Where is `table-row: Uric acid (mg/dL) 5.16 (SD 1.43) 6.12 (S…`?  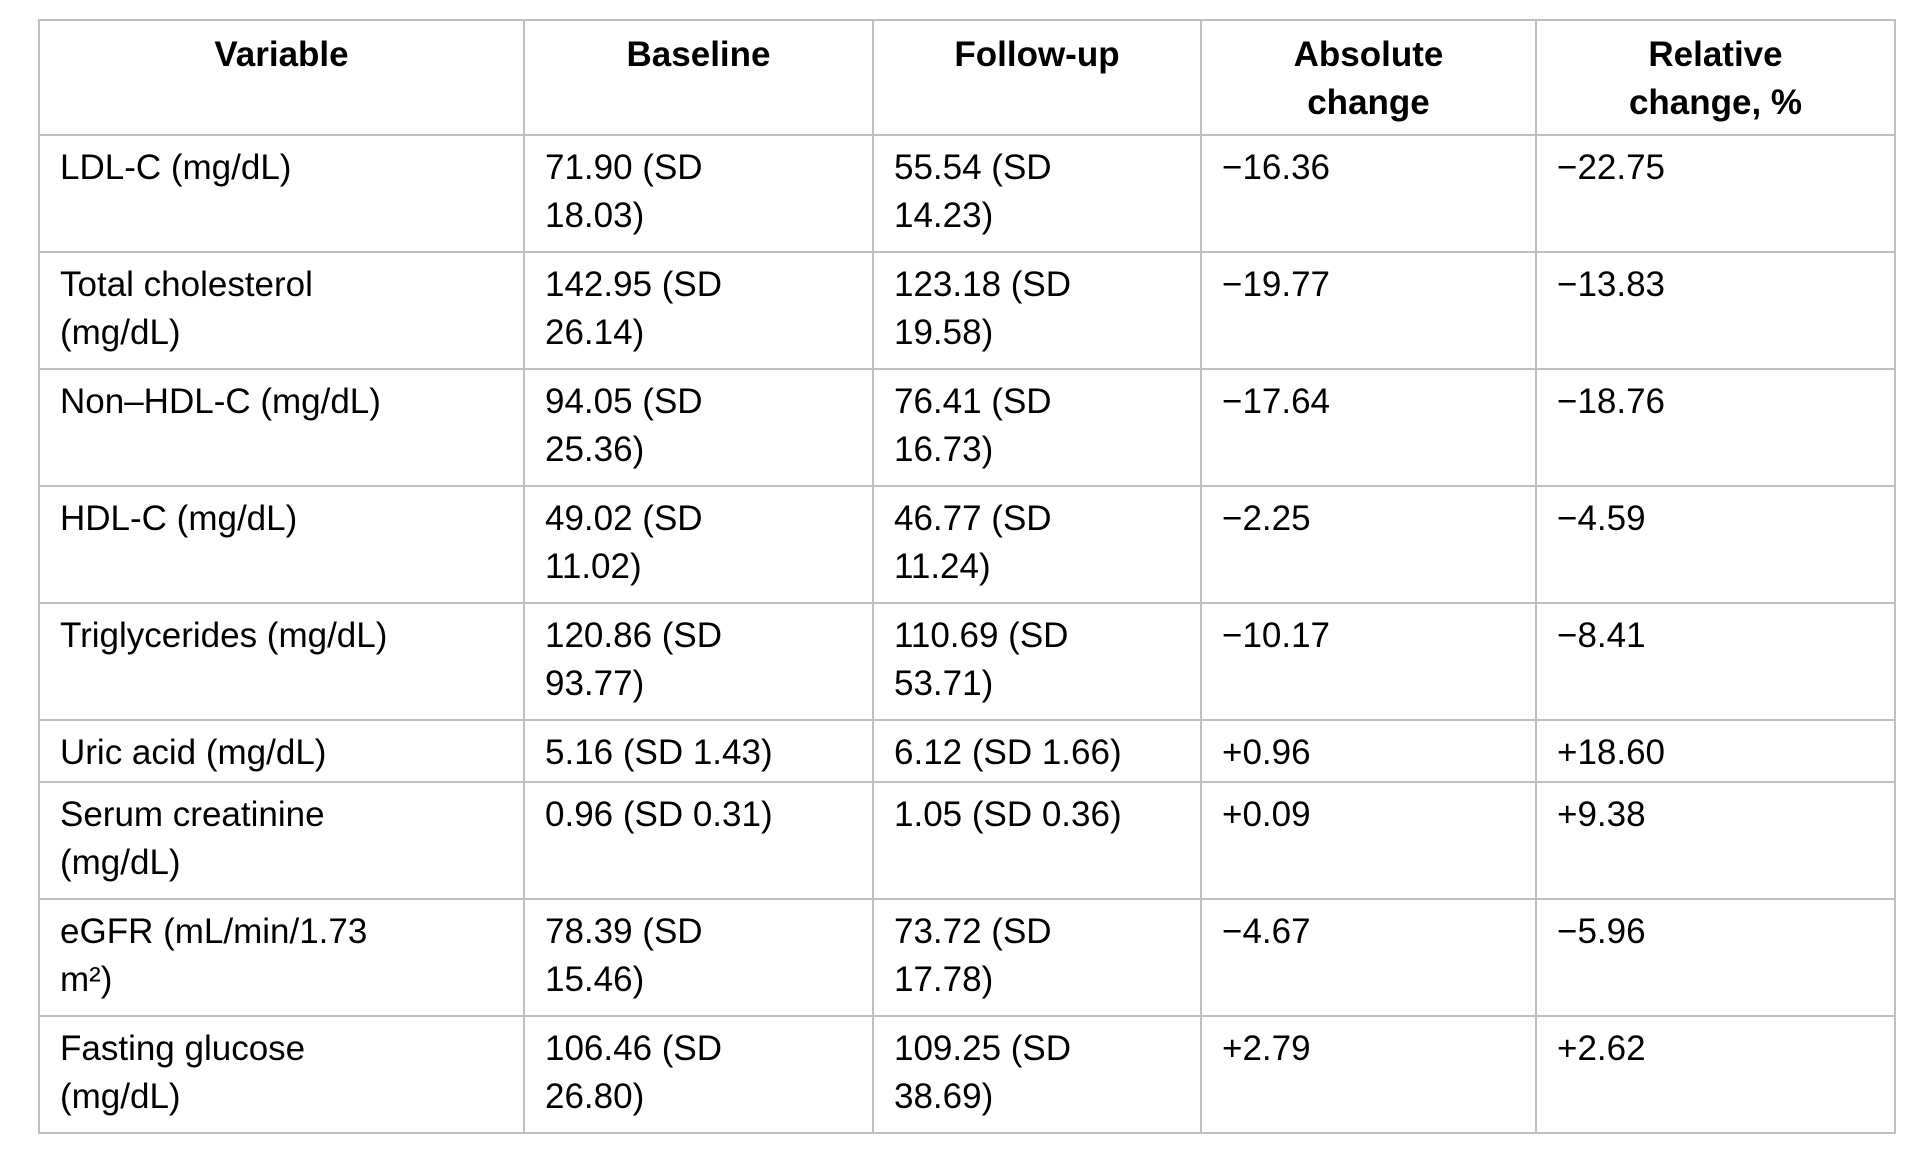
table-row: Uric acid (mg/dL) 5.16 (SD 1.43) 6.12 (S… is located at coordinates (967, 751).